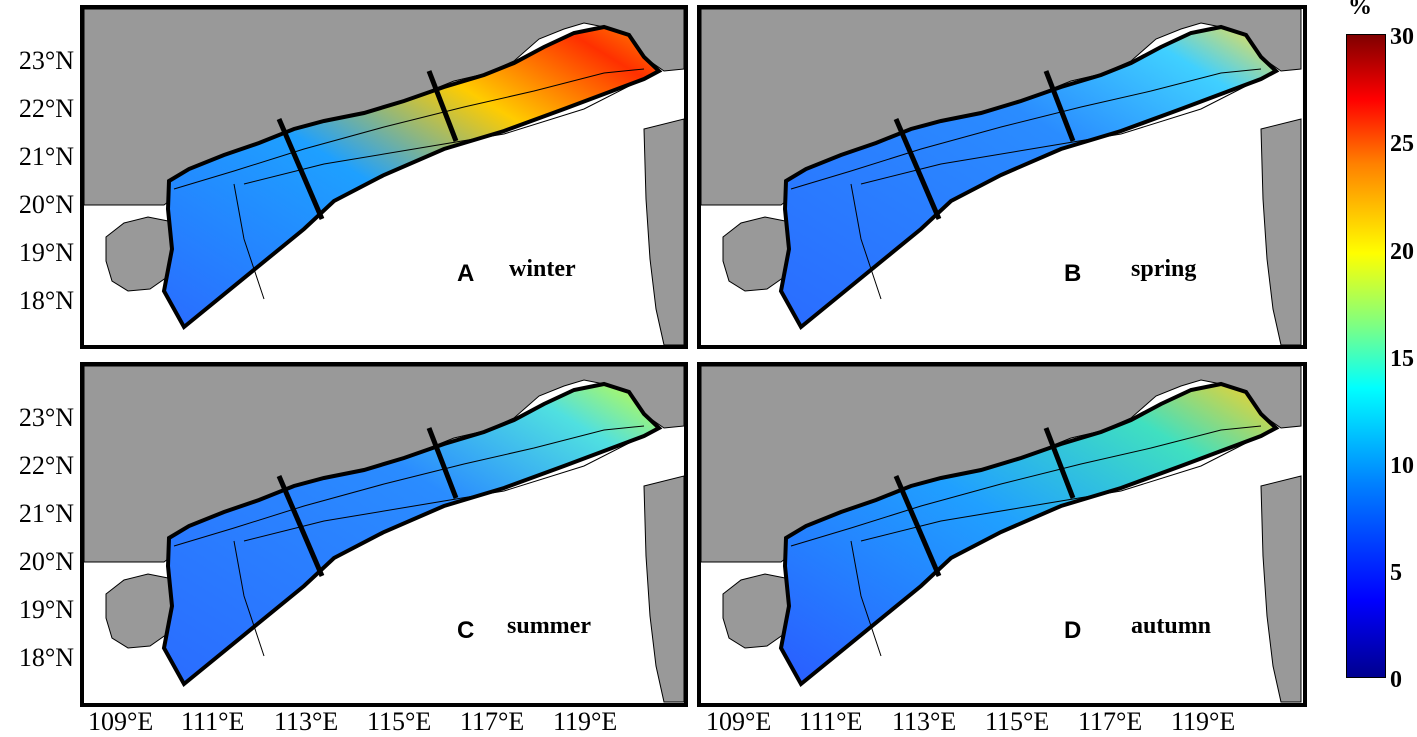  I want to click on panel-letter-a: A, so click(466, 273).